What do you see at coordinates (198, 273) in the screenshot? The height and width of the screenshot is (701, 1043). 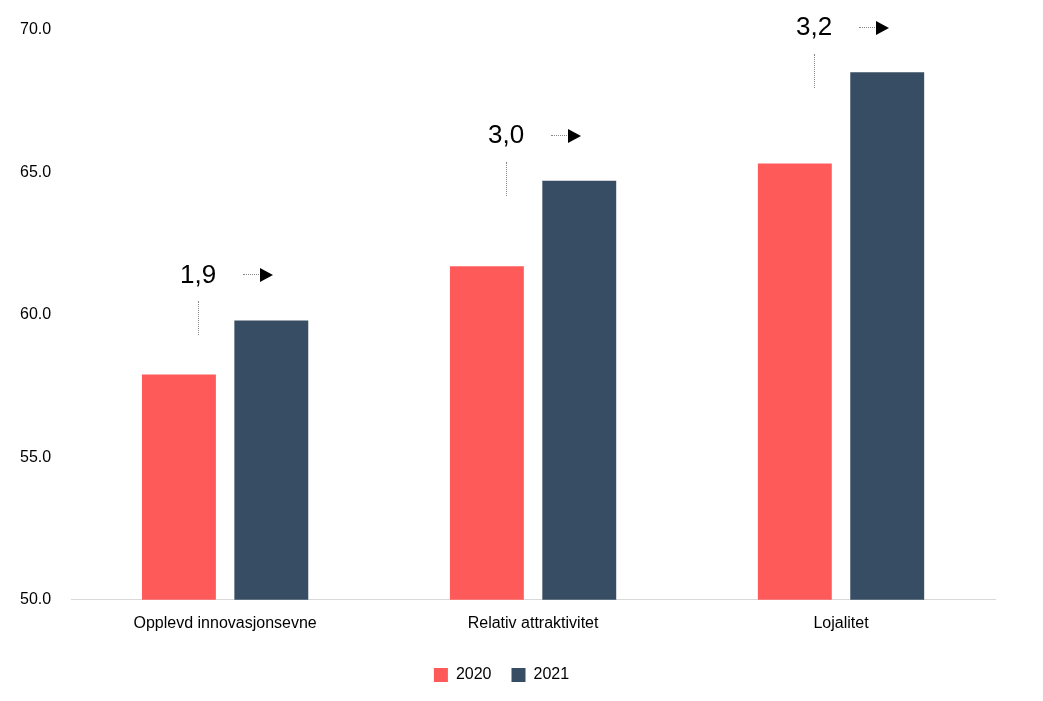 I see `annotation: 1,9` at bounding box center [198, 273].